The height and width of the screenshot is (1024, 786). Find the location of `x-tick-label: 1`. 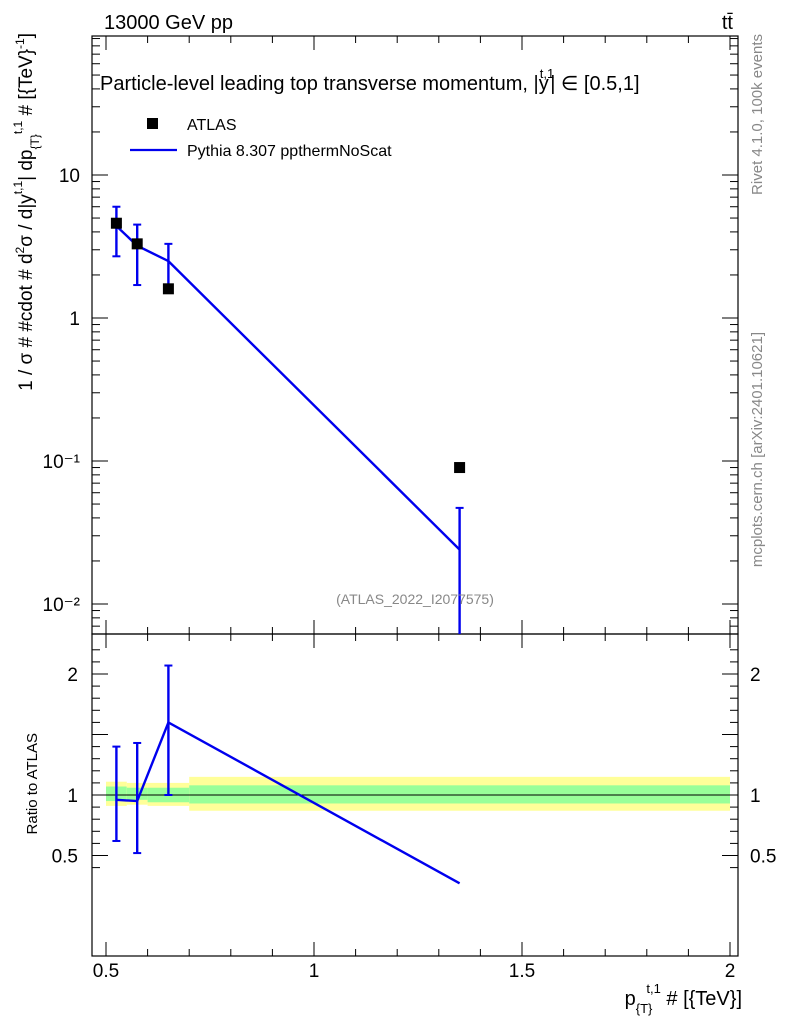

x-tick-label: 1 is located at coordinates (314, 971).